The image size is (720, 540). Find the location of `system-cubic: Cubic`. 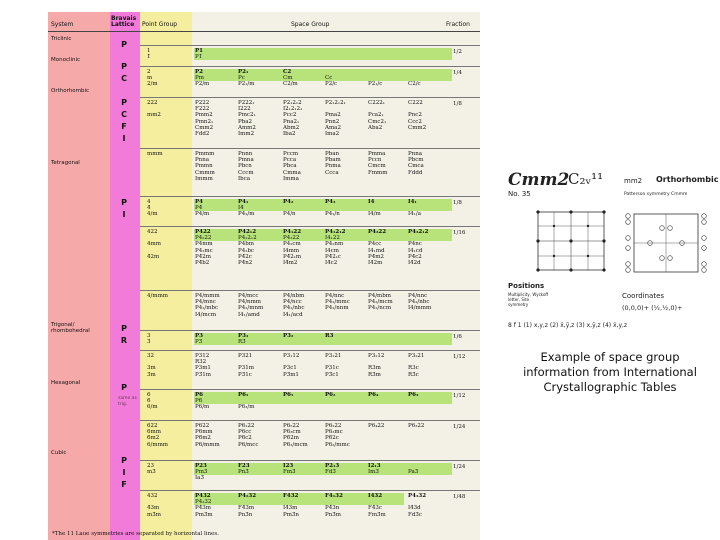

system-cubic: Cubic is located at coordinates (59, 453).